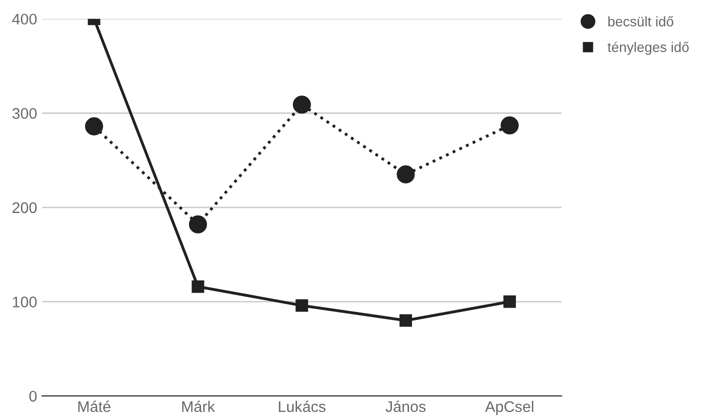 This screenshot has height=419, width=702. What do you see at coordinates (33, 396) in the screenshot?
I see `y-tick-label: 0` at bounding box center [33, 396].